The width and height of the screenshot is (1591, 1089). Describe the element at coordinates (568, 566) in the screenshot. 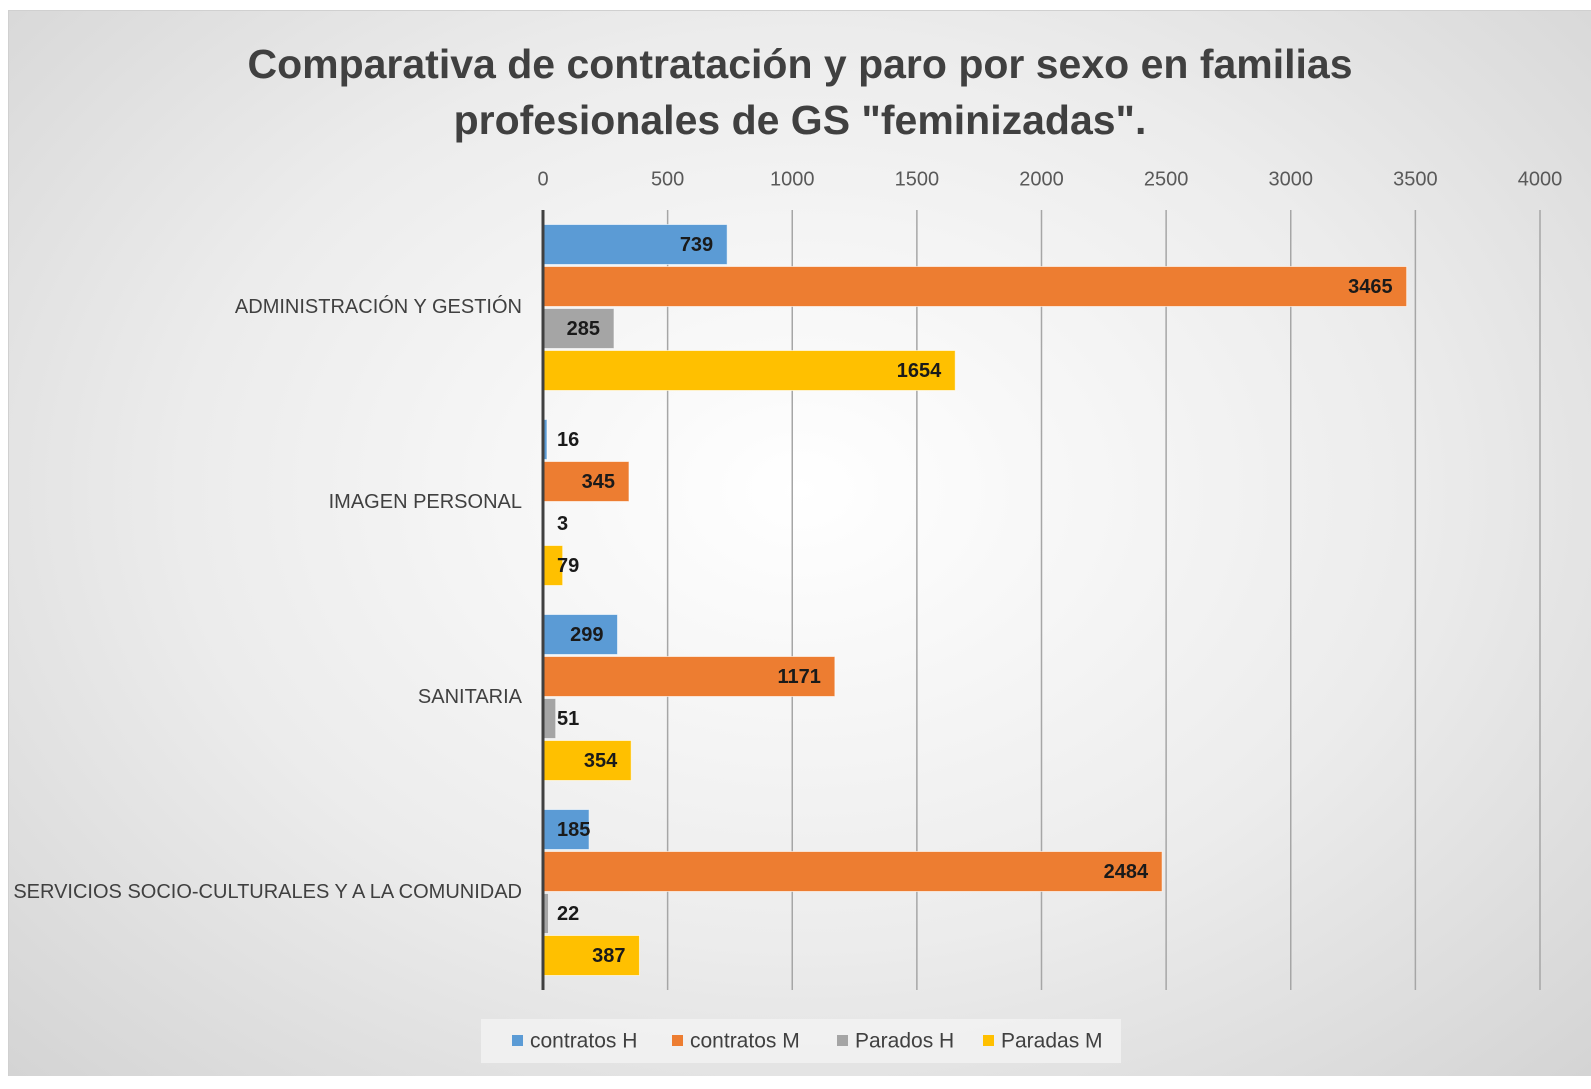

I see `data-label: 79` at that location.